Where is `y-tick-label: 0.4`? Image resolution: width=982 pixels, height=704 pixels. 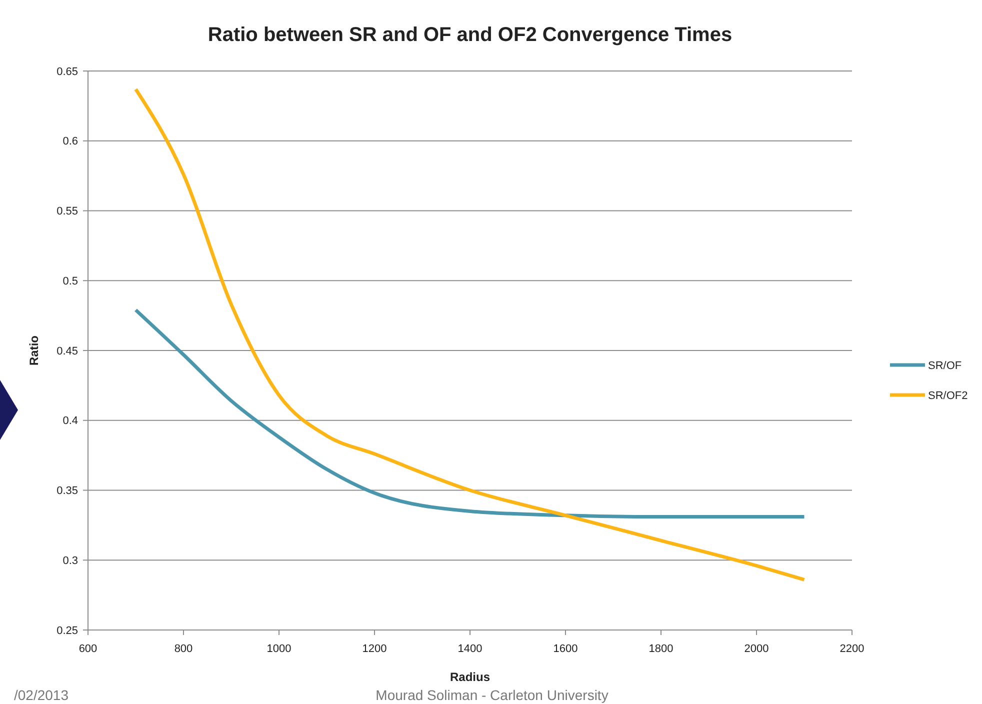
y-tick-label: 0.4 is located at coordinates (70, 421).